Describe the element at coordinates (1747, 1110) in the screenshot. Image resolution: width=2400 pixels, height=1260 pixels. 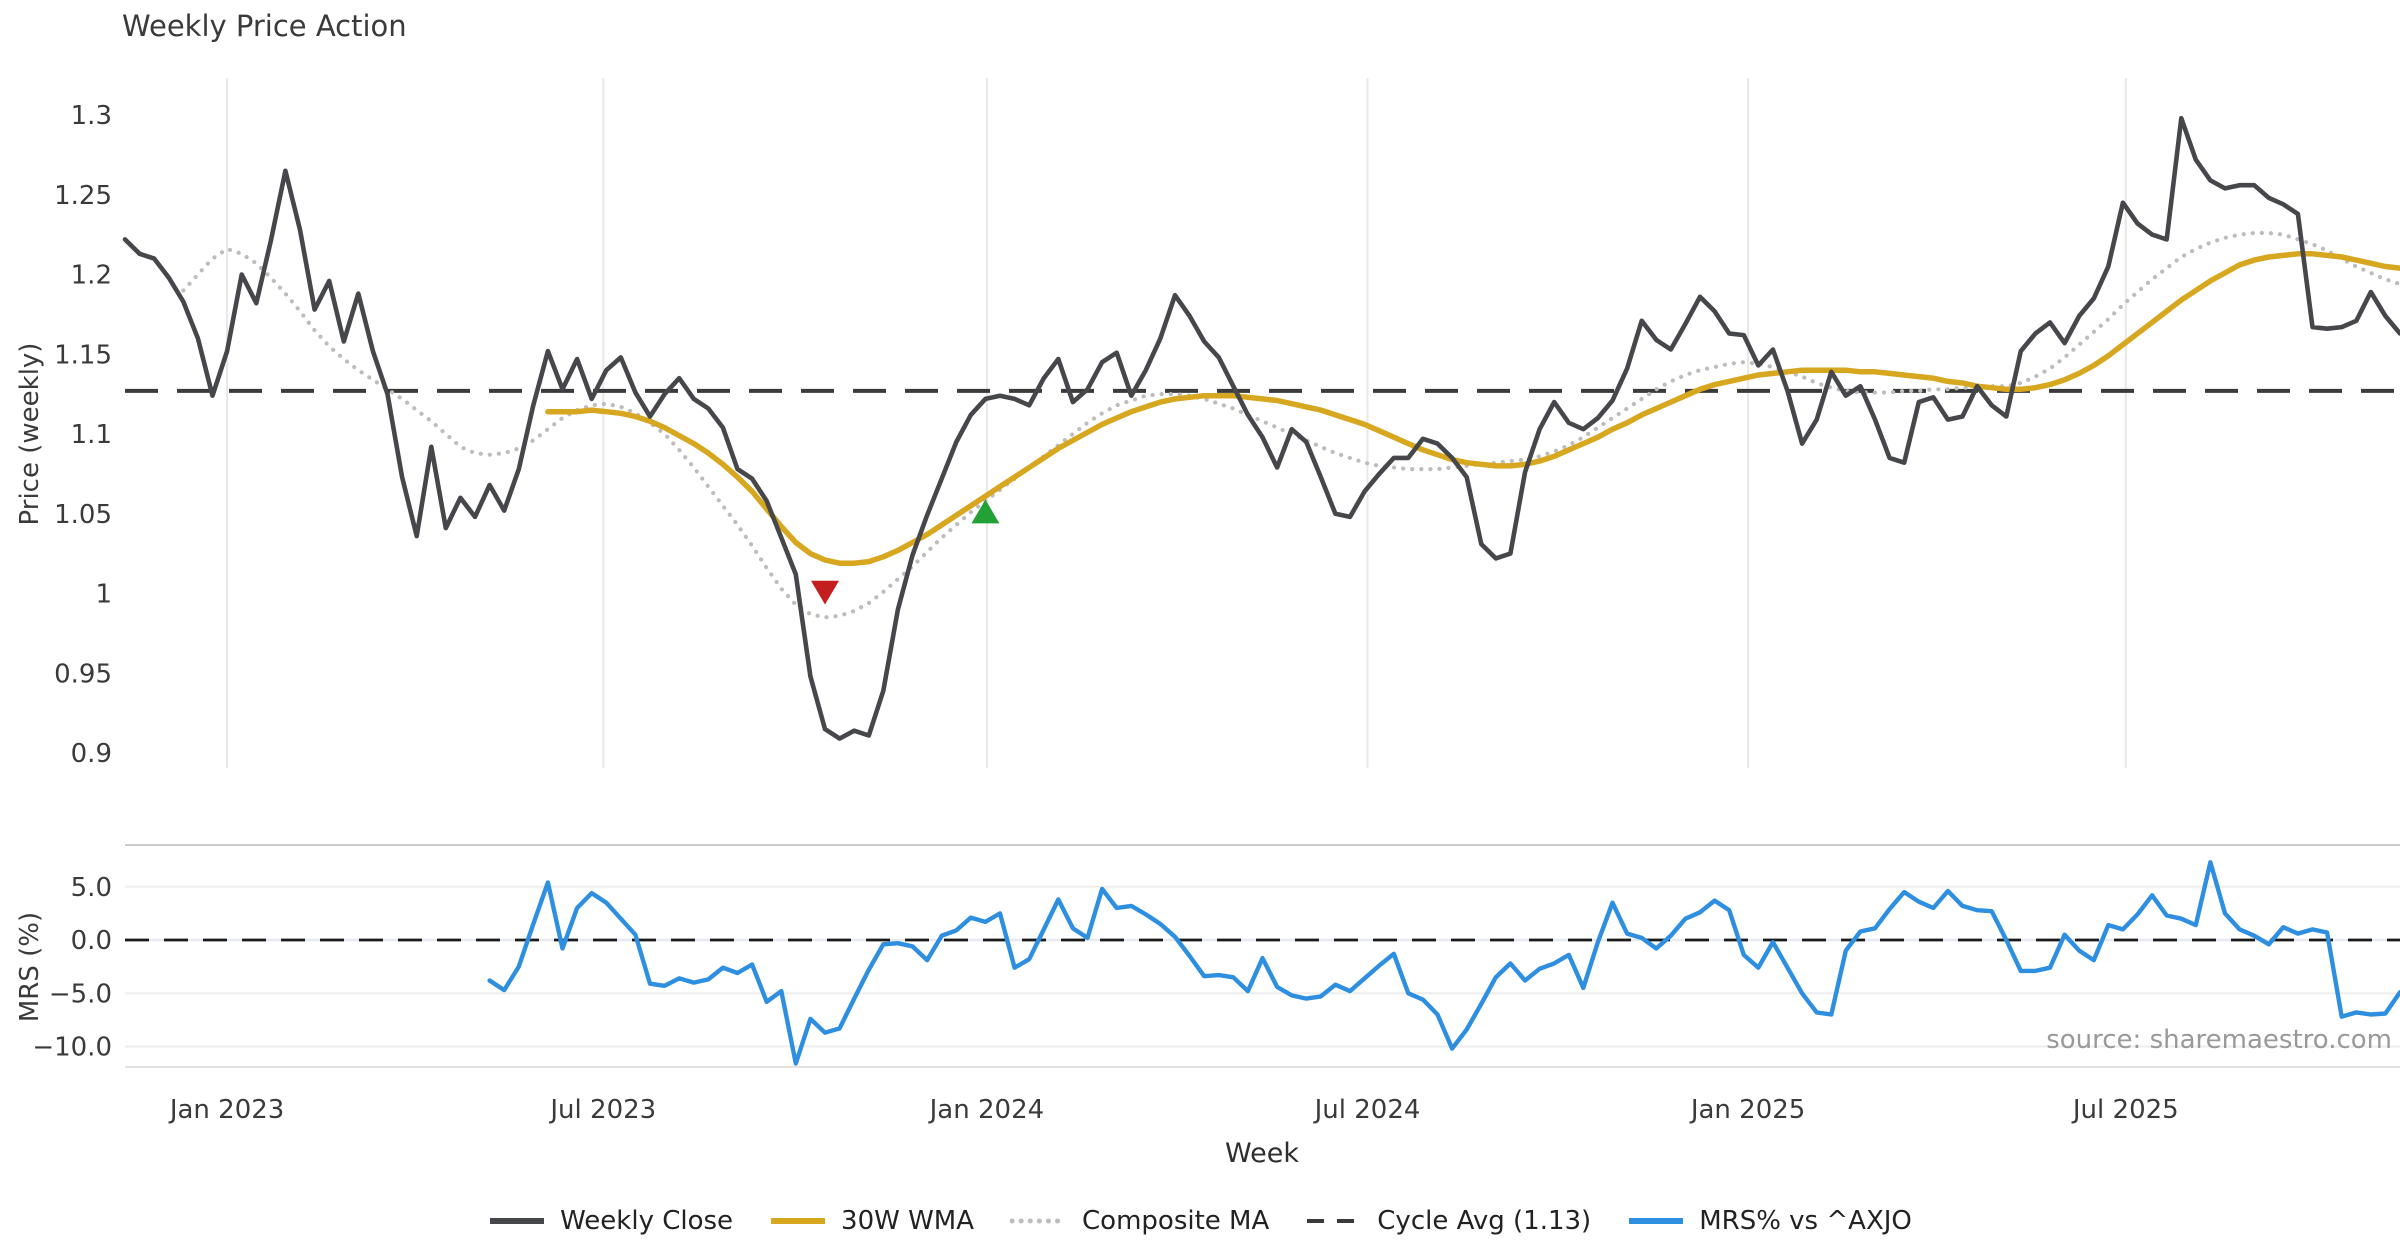
I see `month-tick-label: Jan 2025` at that location.